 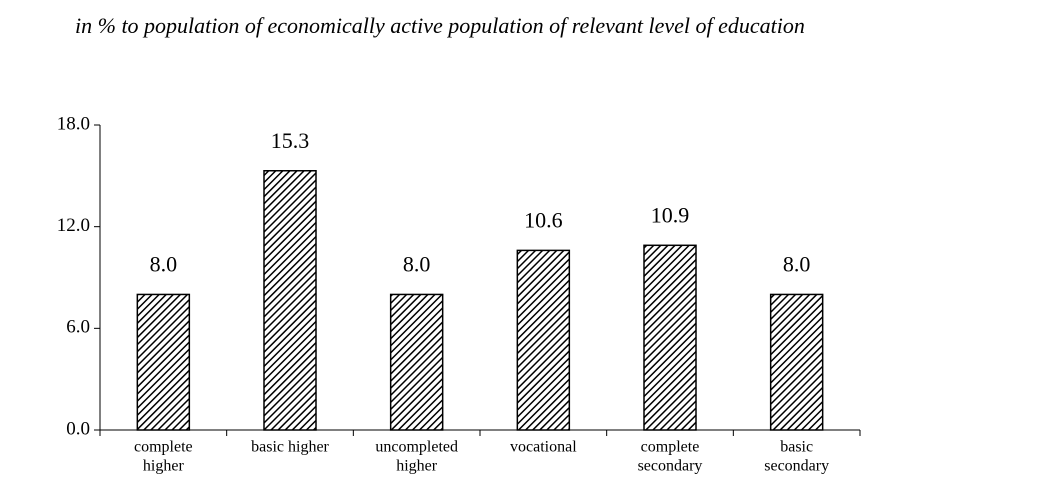 I want to click on value-label: 10.6, so click(x=543, y=219).